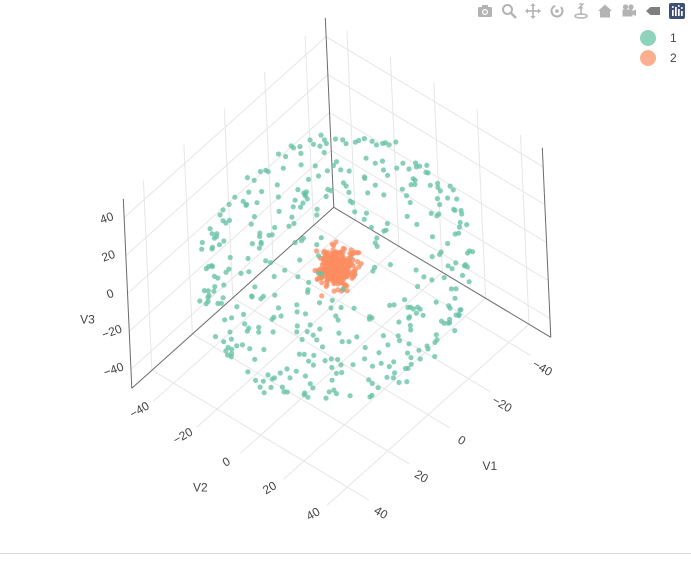  I want to click on pan-button, so click(533, 11).